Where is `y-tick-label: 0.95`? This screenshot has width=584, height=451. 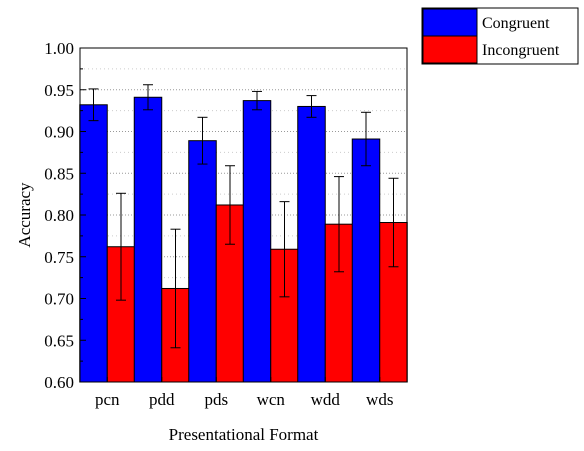
y-tick-label: 0.95 is located at coordinates (59, 90).